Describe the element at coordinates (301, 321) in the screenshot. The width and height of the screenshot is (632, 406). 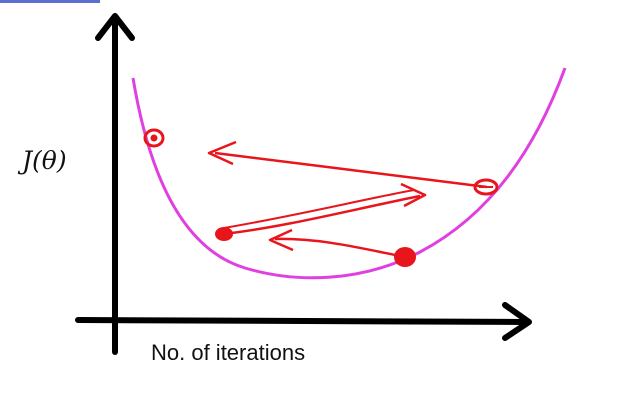
I see `x-axis-line` at that location.